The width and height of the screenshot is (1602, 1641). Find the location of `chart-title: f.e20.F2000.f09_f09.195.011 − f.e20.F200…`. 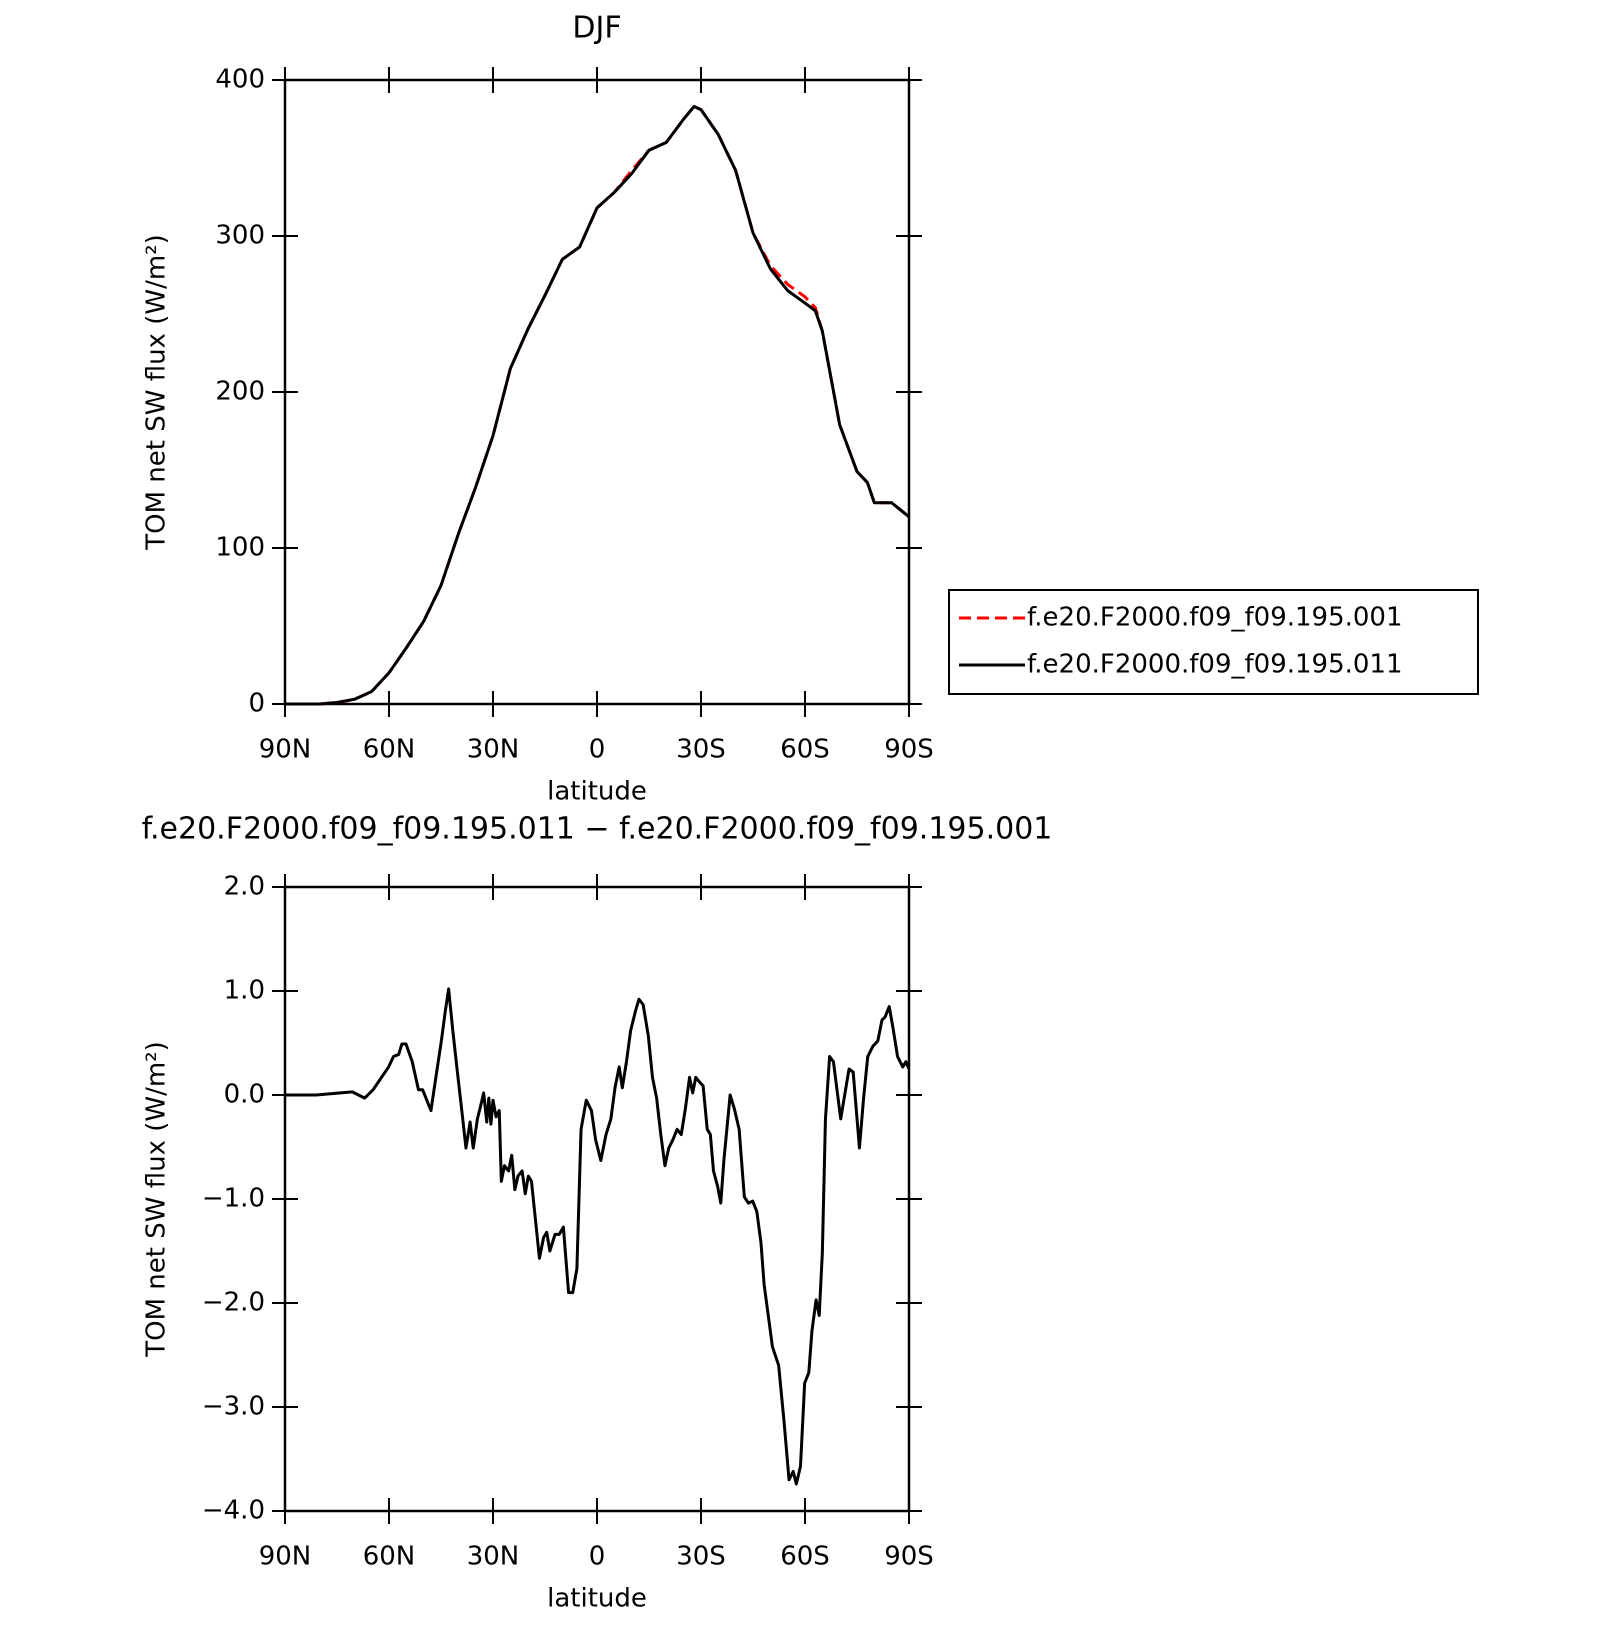

chart-title: f.e20.F2000.f09_f09.195.011 − f.e20.F200… is located at coordinates (597, 829).